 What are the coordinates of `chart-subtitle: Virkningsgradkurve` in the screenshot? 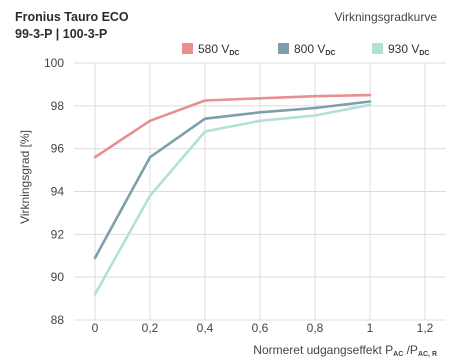 It's located at (386, 17).